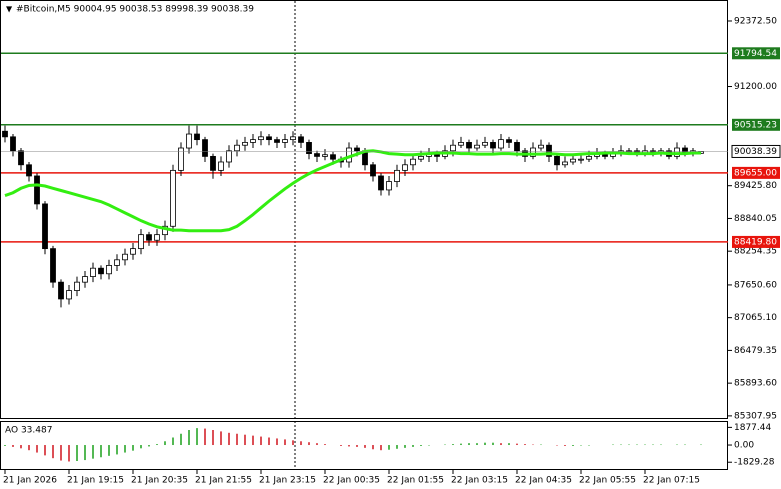  What do you see at coordinates (95, 481) in the screenshot?
I see `x-tick-label: 21 Jan 19:15` at bounding box center [95, 481].